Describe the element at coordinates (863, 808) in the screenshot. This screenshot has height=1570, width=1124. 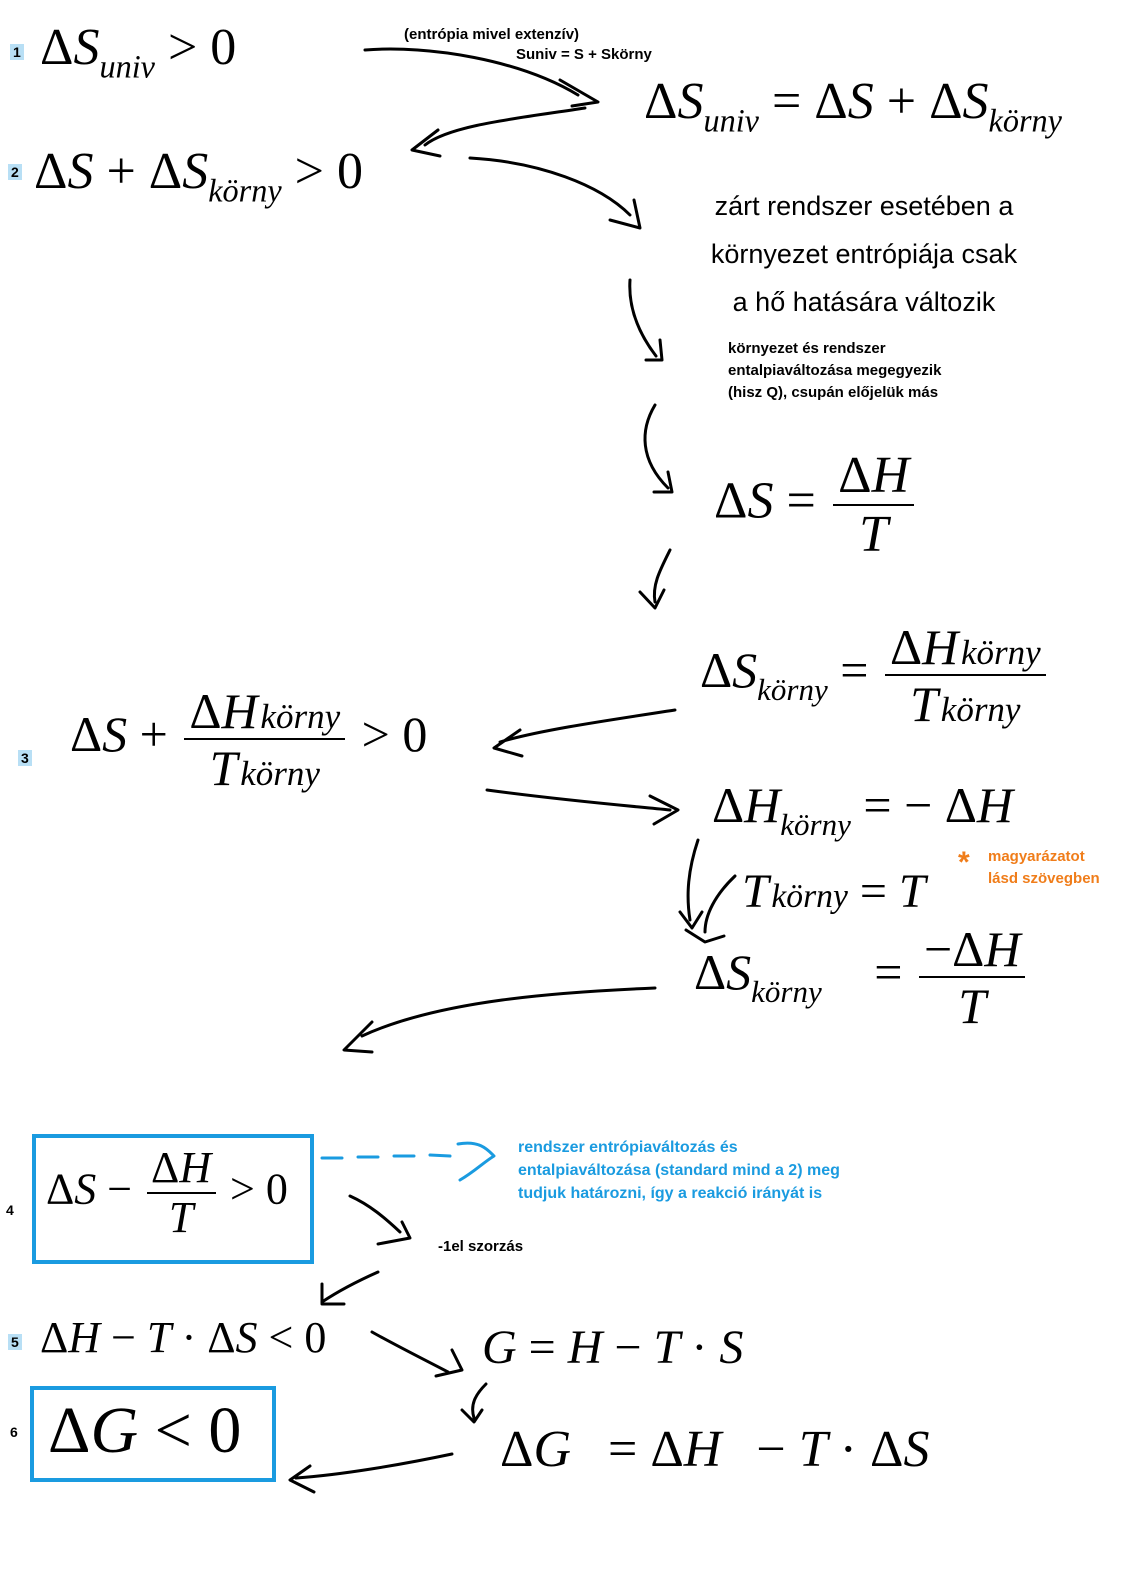
I see `equation-dhkorny-neg-dh: ΔHkörny = − ΔH` at that location.